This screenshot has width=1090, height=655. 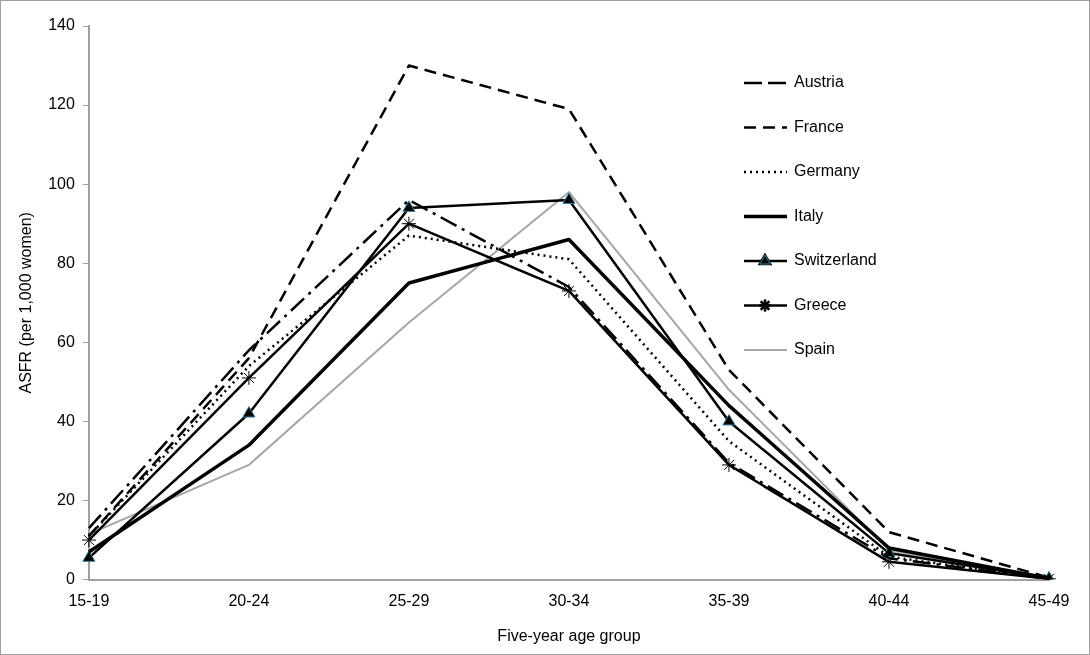 What do you see at coordinates (66, 262) in the screenshot?
I see `y-tick-label: 80` at bounding box center [66, 262].